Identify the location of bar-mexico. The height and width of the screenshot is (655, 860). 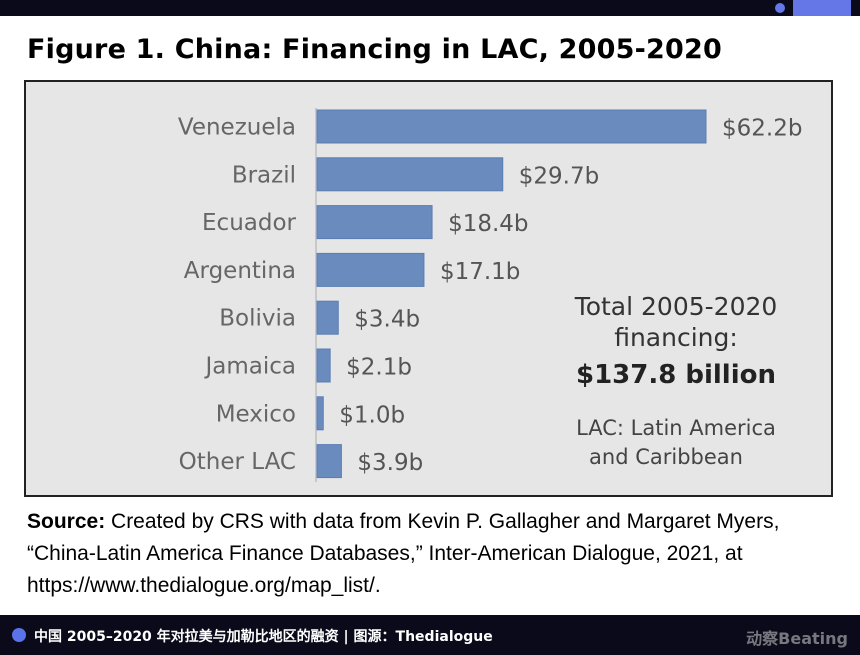
(320, 413).